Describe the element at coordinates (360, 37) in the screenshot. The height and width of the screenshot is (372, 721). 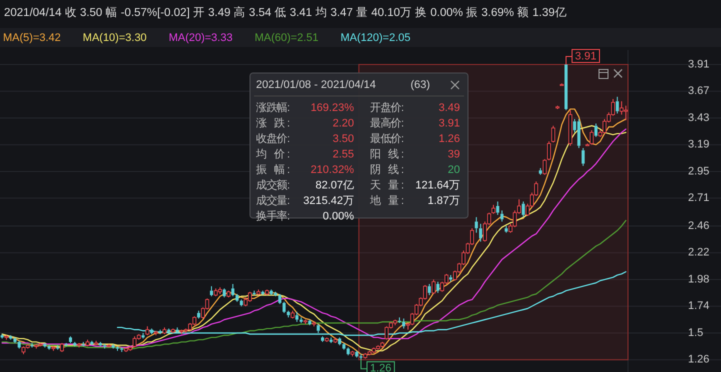
I see `legend: MA(5)=3.42 MA(10)=3.30 MA(20)=3.33 MA(60)=2.51 MA(120)=2.05` at that location.